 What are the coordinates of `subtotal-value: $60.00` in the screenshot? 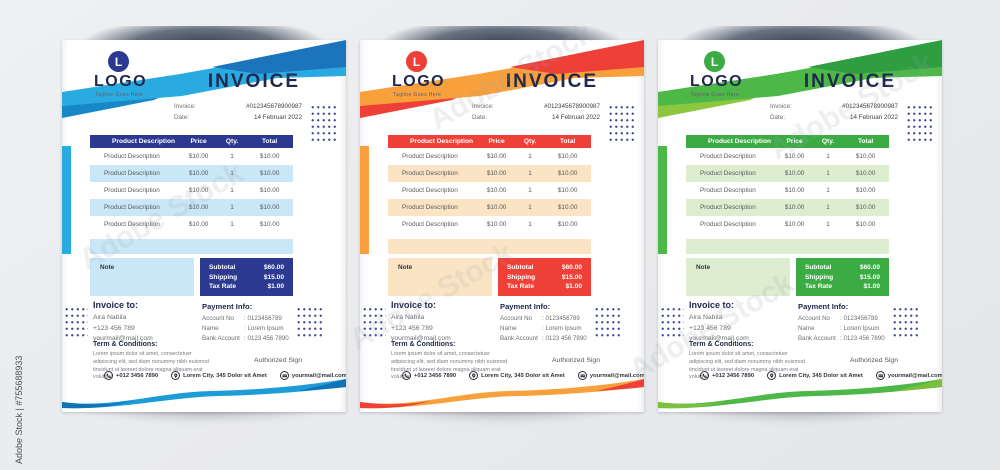 It's located at (273, 267).